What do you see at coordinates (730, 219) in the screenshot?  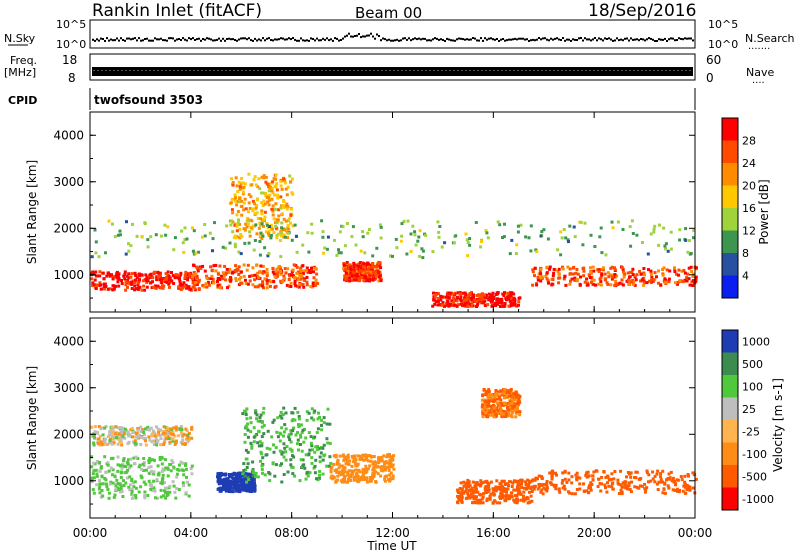 I see `power-colorbar-swatch` at bounding box center [730, 219].